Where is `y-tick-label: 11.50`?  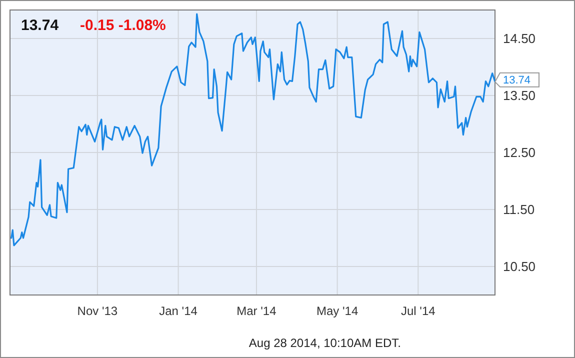 y-tick-label: 11.50 is located at coordinates (519, 210).